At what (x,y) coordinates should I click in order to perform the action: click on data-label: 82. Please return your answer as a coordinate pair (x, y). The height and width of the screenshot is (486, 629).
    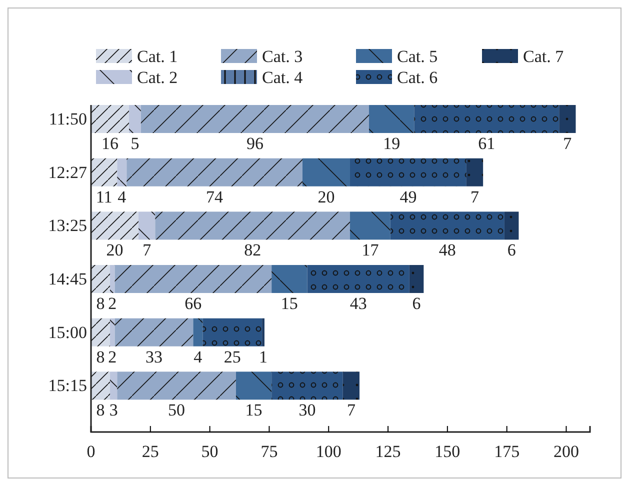
    Looking at the image, I should click on (253, 250).